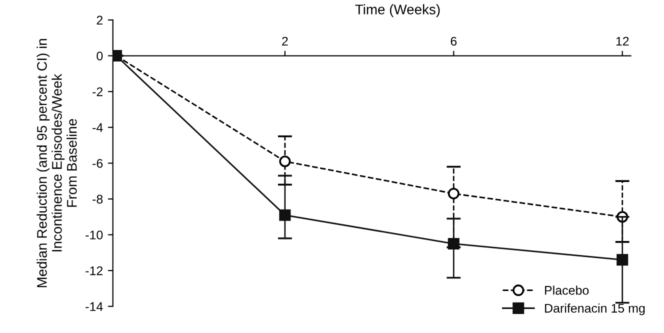 The image size is (664, 333). Describe the element at coordinates (453, 41) in the screenshot. I see `x-tick-label: 6` at that location.